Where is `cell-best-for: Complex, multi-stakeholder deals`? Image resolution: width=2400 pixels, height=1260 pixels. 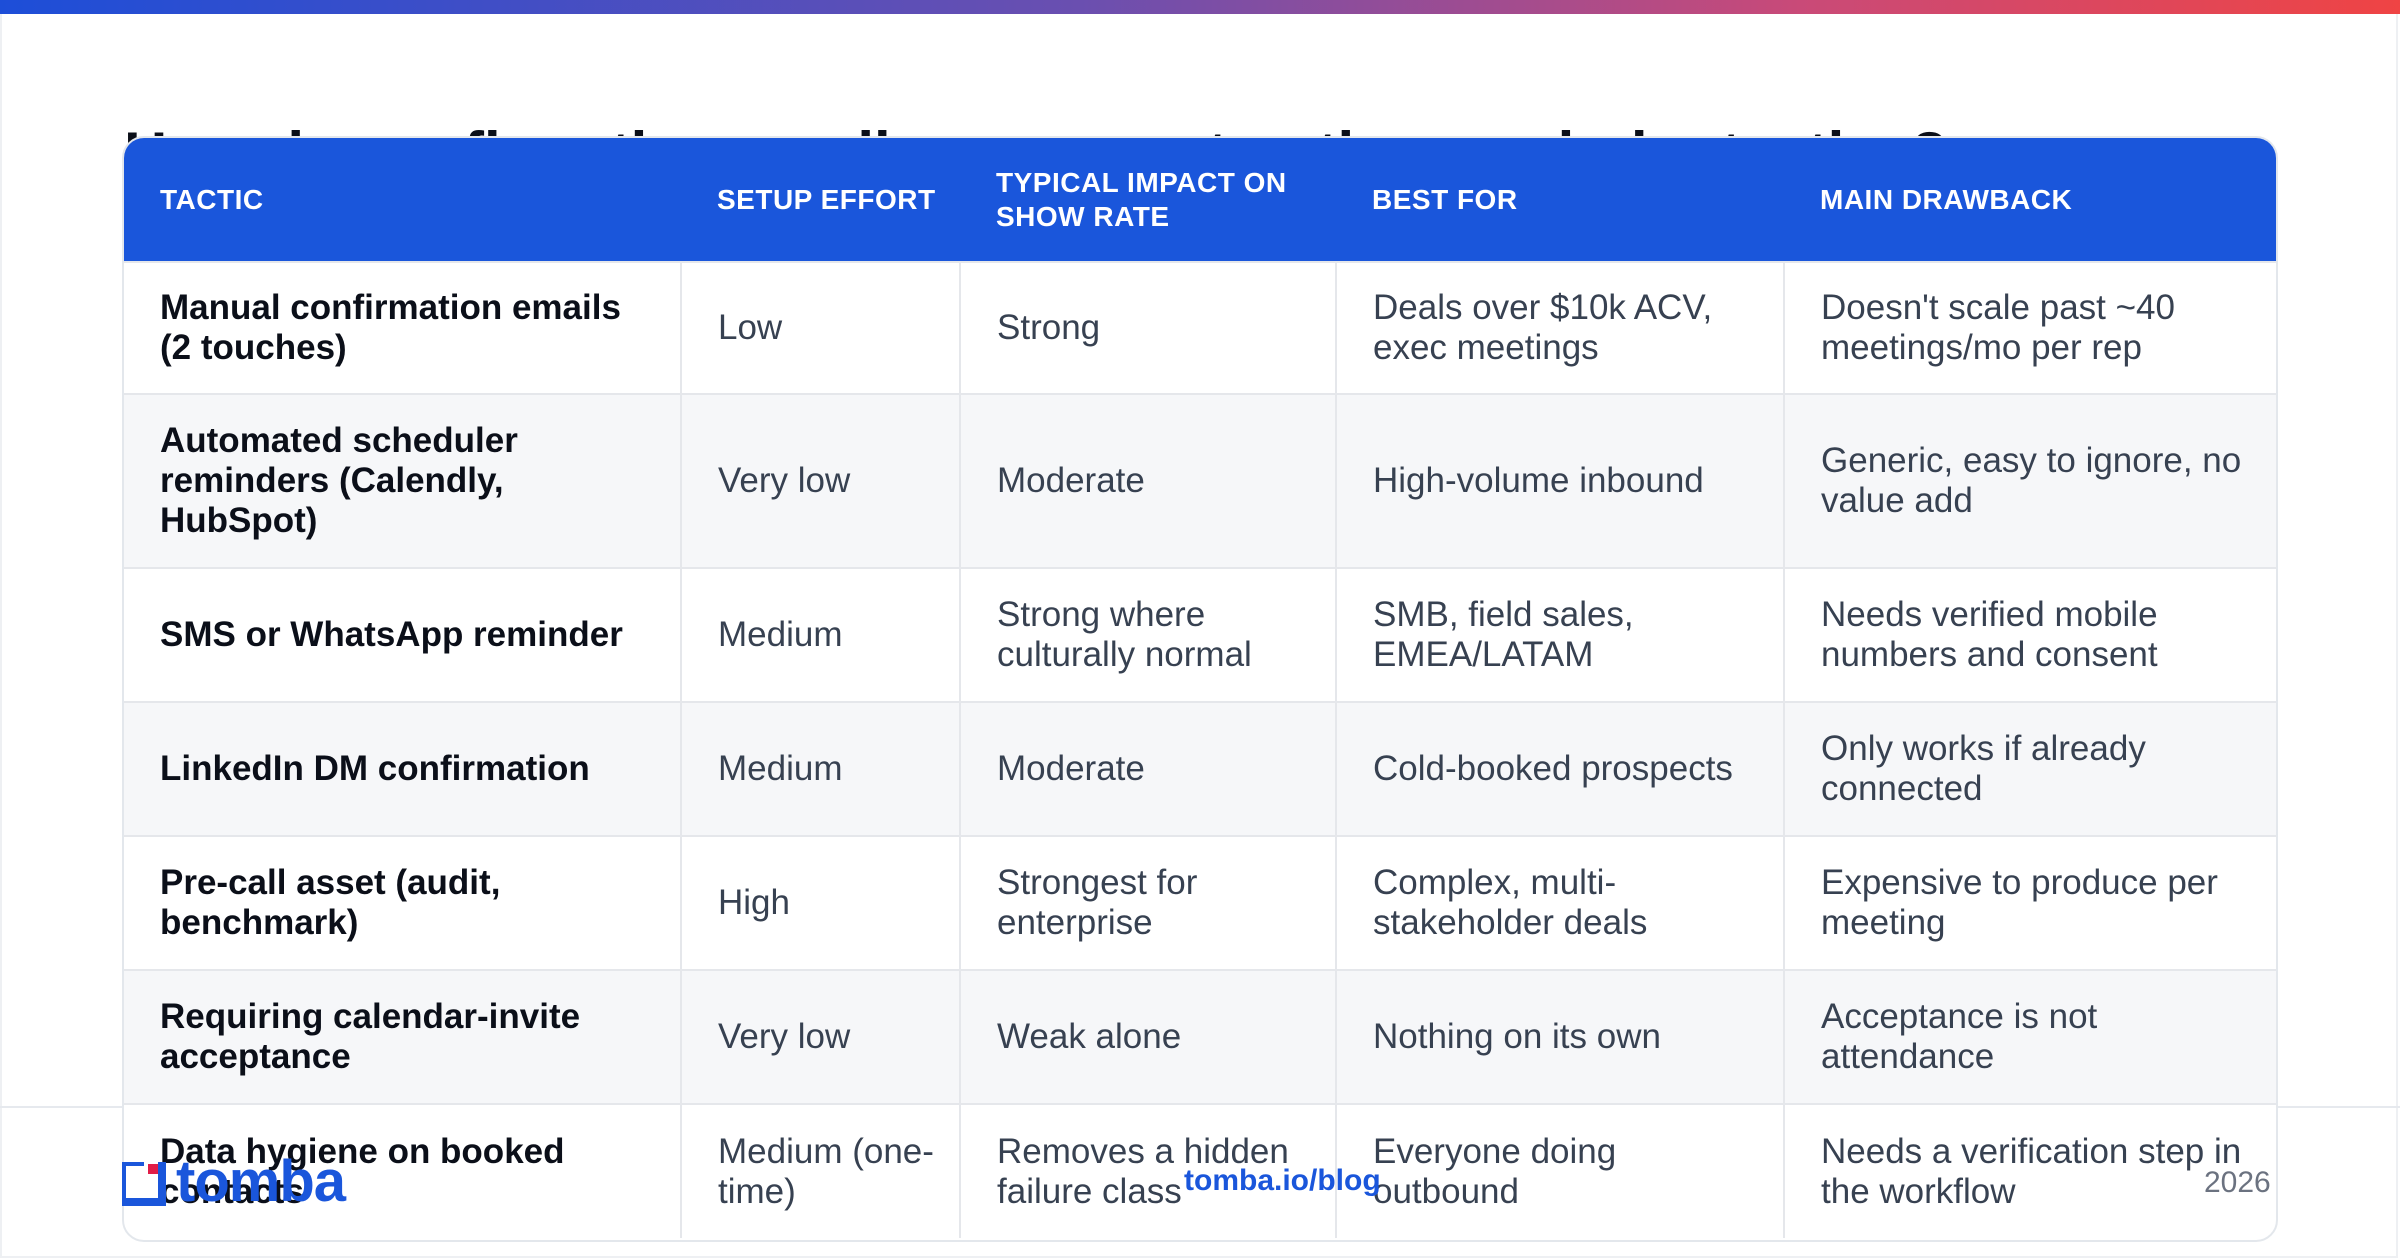 cell-best-for: Complex, multi-stakeholder deals is located at coordinates (1560, 902).